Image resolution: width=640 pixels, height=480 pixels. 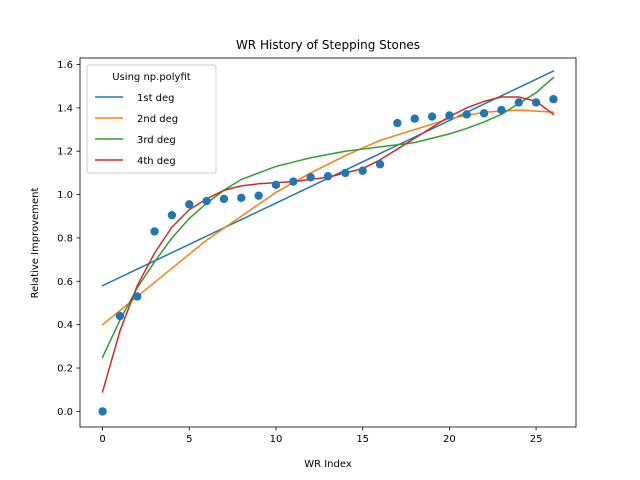 I want to click on legend-label: 3rd deg, so click(x=156, y=140).